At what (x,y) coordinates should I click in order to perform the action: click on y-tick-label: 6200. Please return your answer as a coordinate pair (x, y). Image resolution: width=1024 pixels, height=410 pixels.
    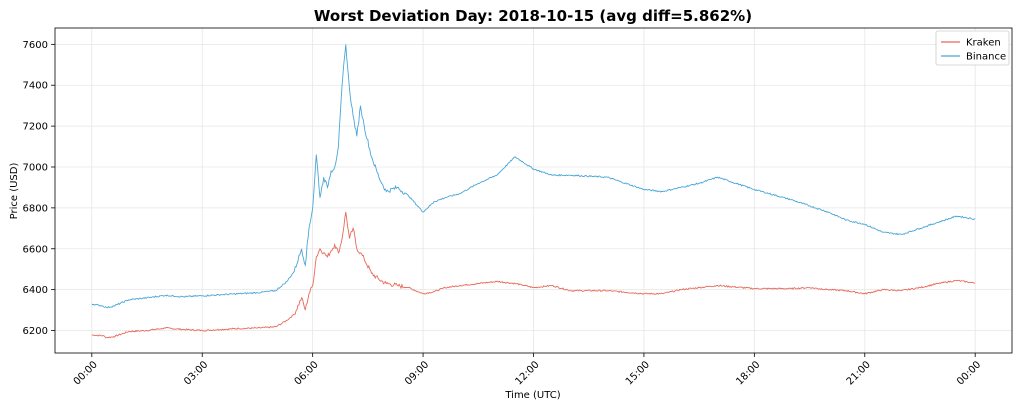
    Looking at the image, I should click on (35, 331).